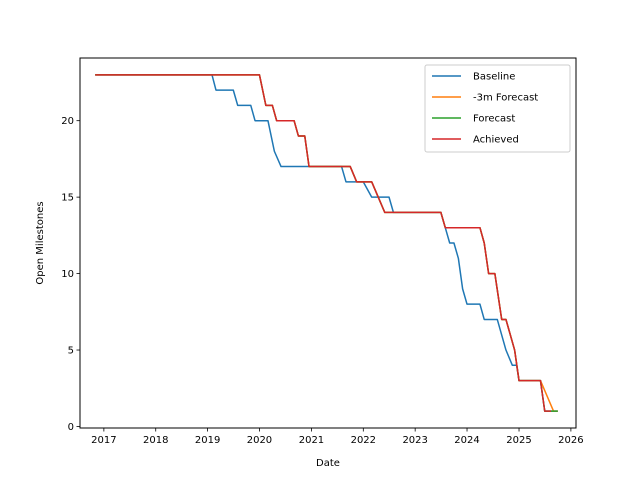  What do you see at coordinates (494, 119) in the screenshot?
I see `legend-label: Forecast` at bounding box center [494, 119].